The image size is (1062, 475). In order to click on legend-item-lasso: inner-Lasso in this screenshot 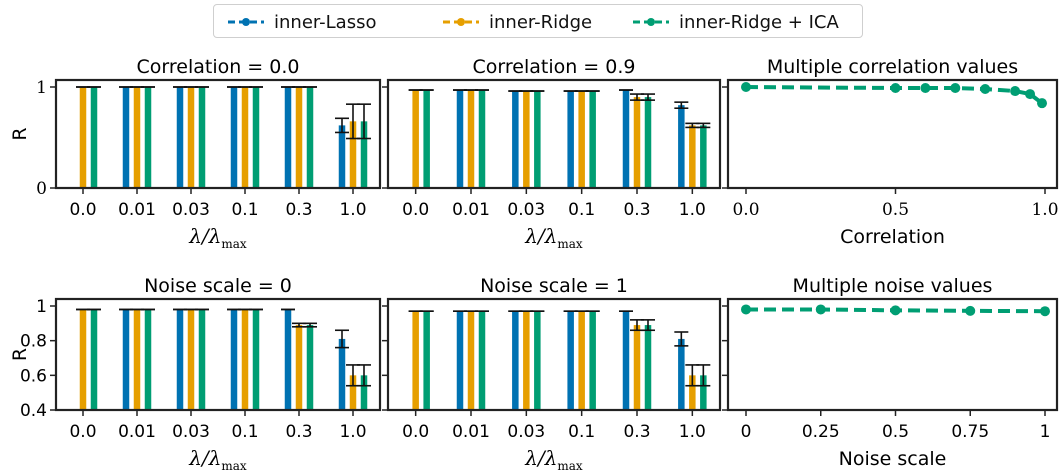, I will do `click(301, 22)`.